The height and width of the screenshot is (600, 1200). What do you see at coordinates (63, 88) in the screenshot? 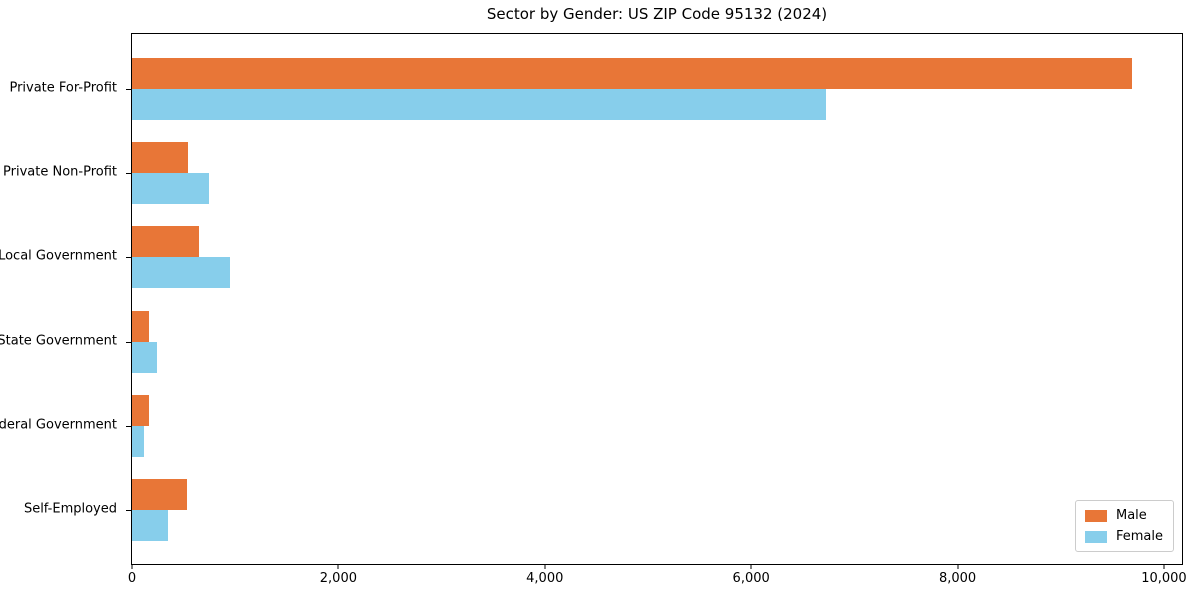
I see `y-tick-label: Private For-Profit` at bounding box center [63, 88].